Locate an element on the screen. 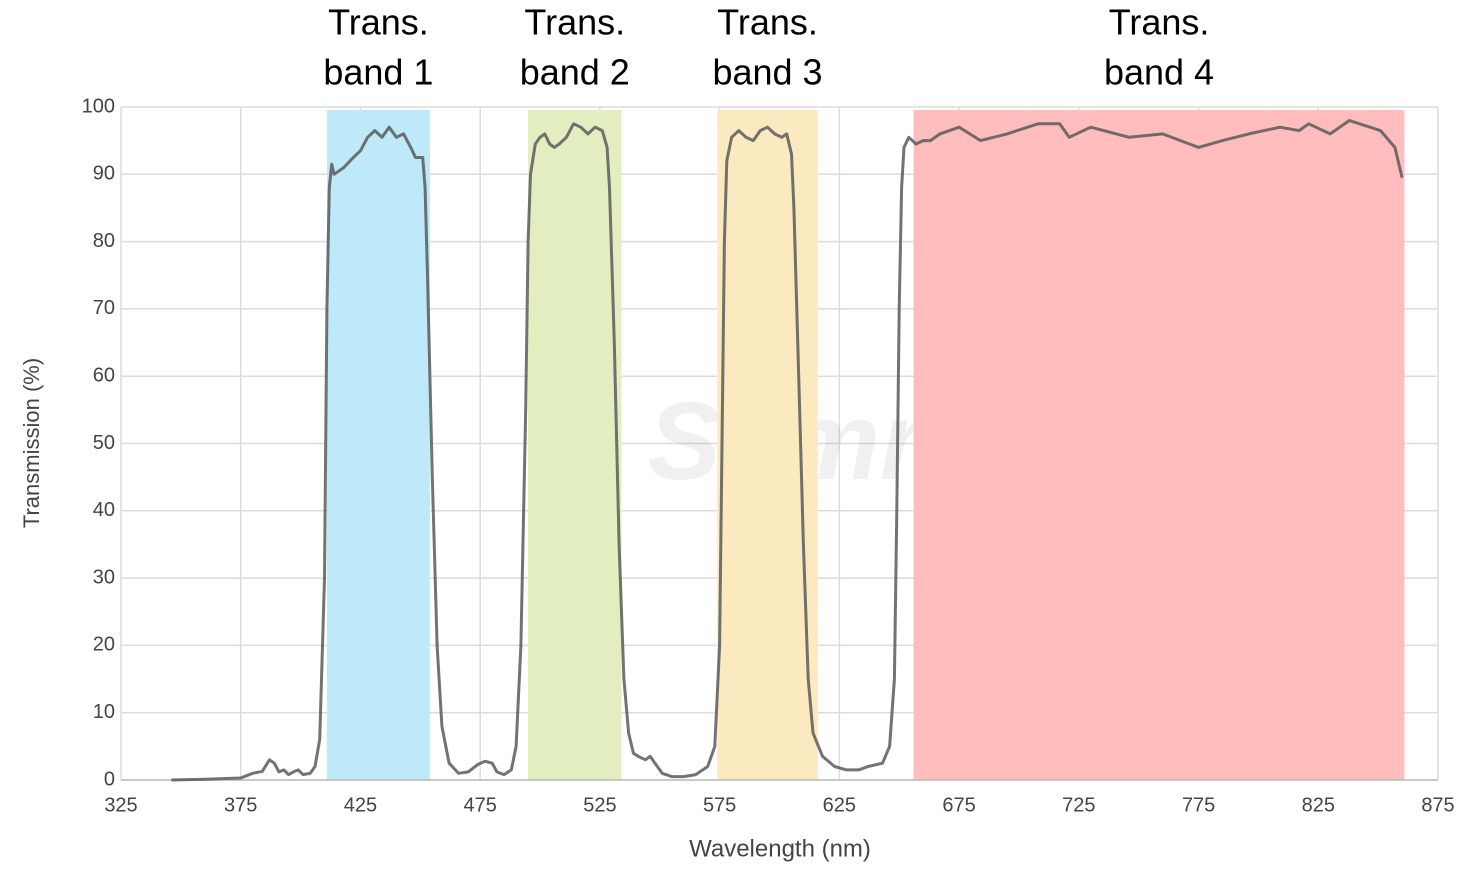 The width and height of the screenshot is (1480, 870). x-tick-label: 425 is located at coordinates (360, 805).